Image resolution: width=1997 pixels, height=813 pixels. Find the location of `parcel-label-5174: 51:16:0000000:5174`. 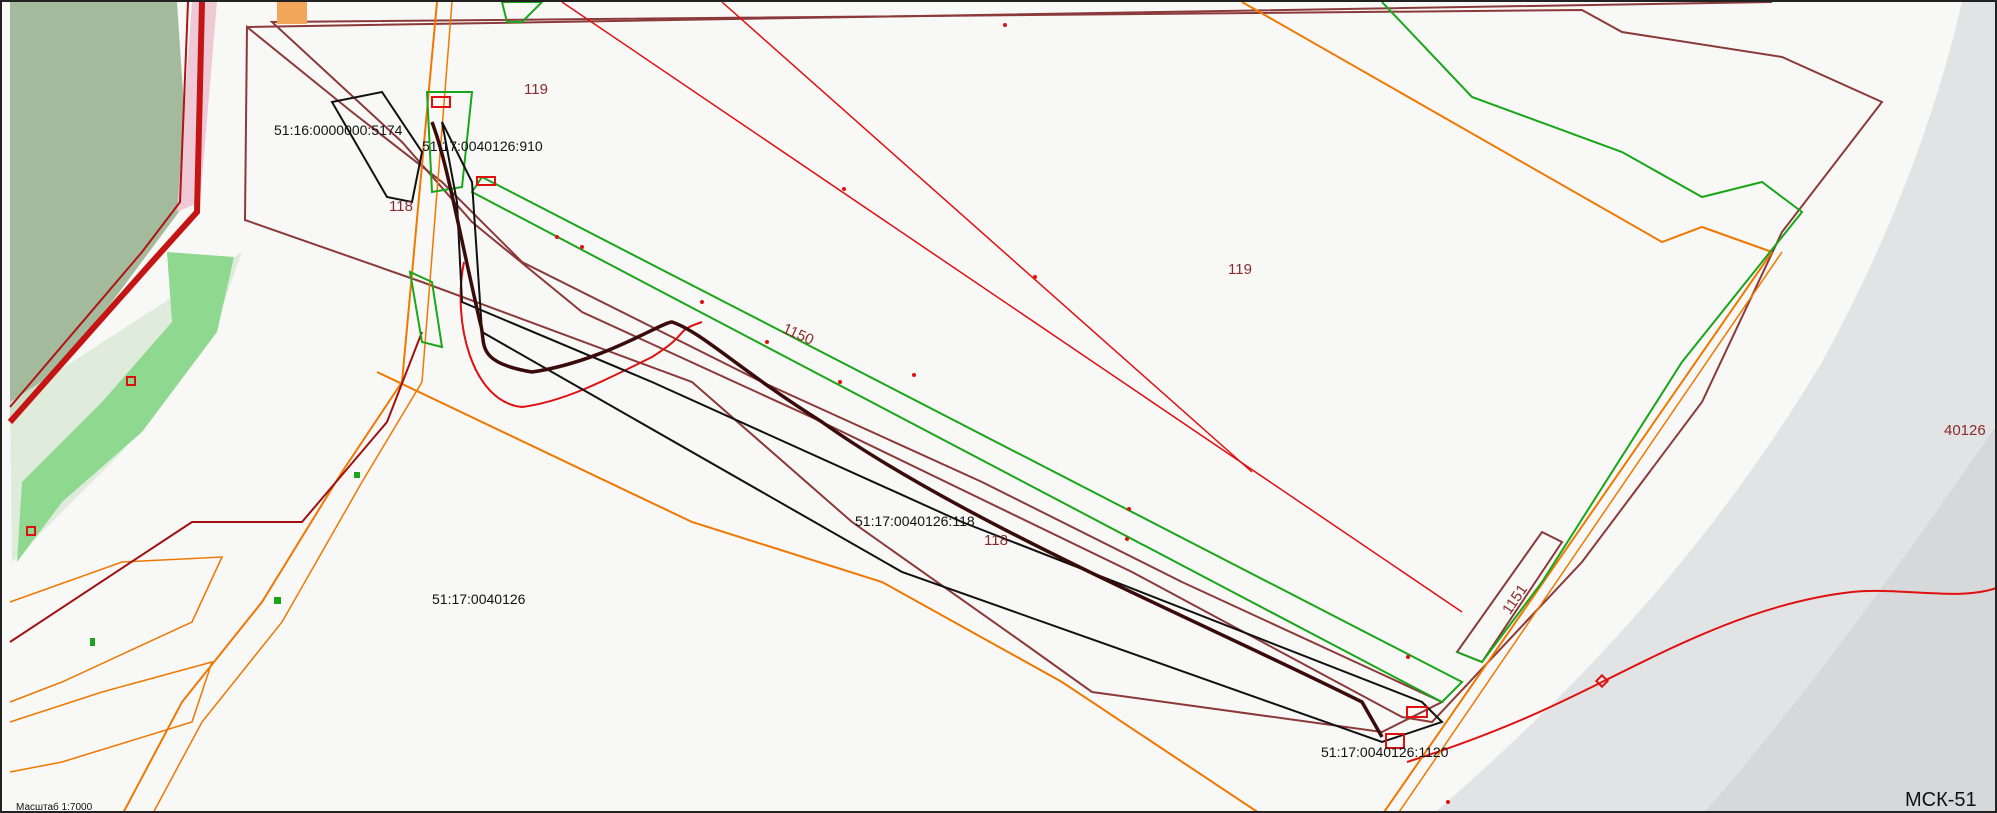

parcel-label-5174: 51:16:0000000:5174 is located at coordinates (338, 130).